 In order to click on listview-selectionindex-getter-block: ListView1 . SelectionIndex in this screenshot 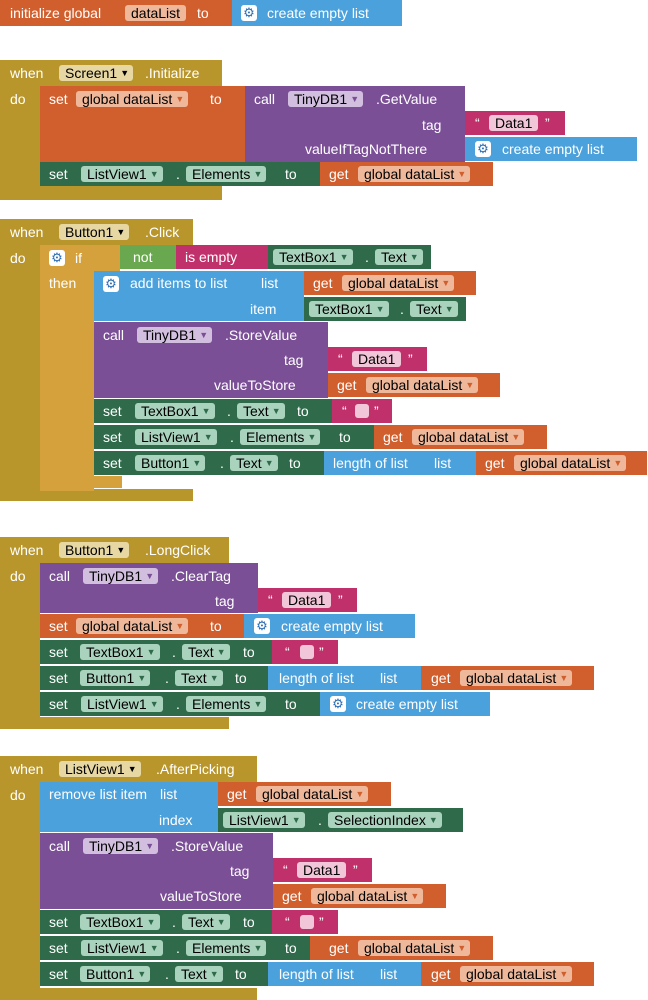, I will do `click(340, 820)`.